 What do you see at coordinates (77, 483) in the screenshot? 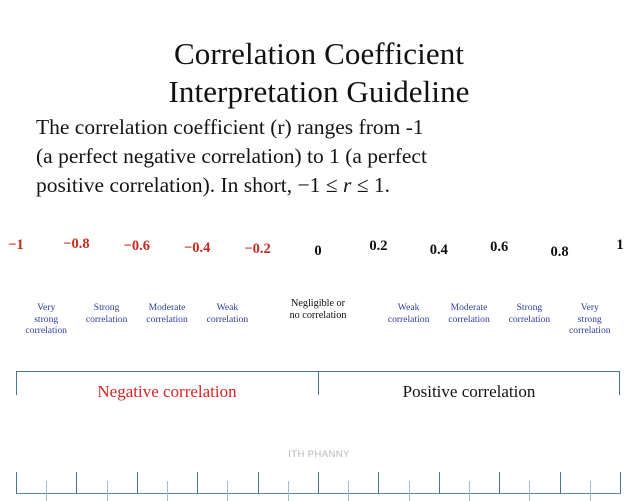
I see `axis-tick-neg0p8` at bounding box center [77, 483].